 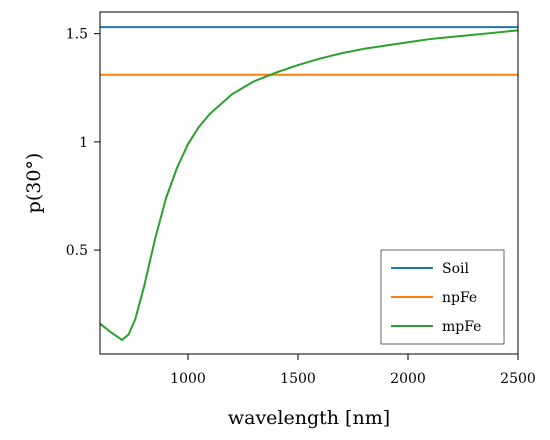 I want to click on legend: Soil npFe mpFe, so click(x=442, y=297).